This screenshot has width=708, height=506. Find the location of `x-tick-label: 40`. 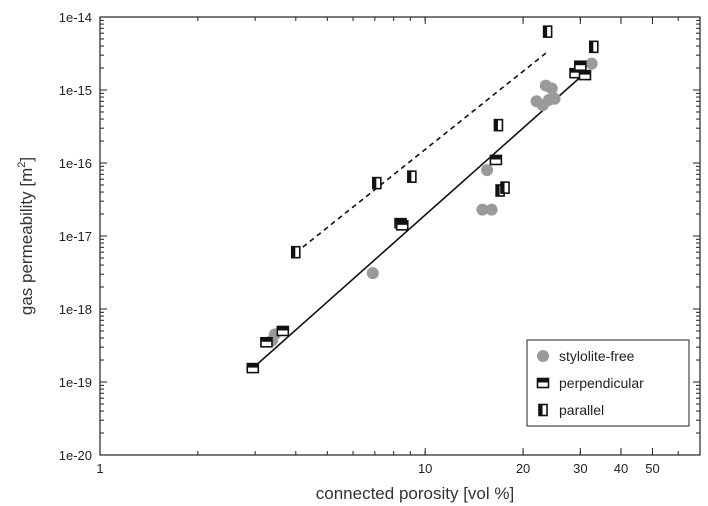

x-tick-label: 40 is located at coordinates (621, 468).